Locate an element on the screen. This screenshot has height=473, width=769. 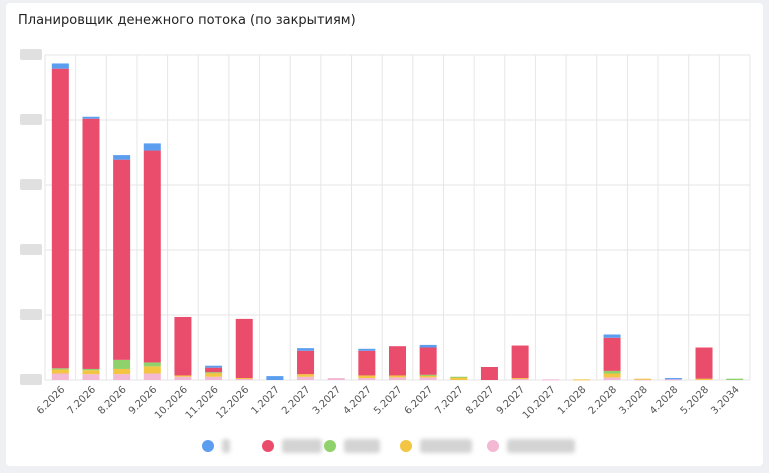
x-tick-label: 3.2028 is located at coordinates (633, 400).